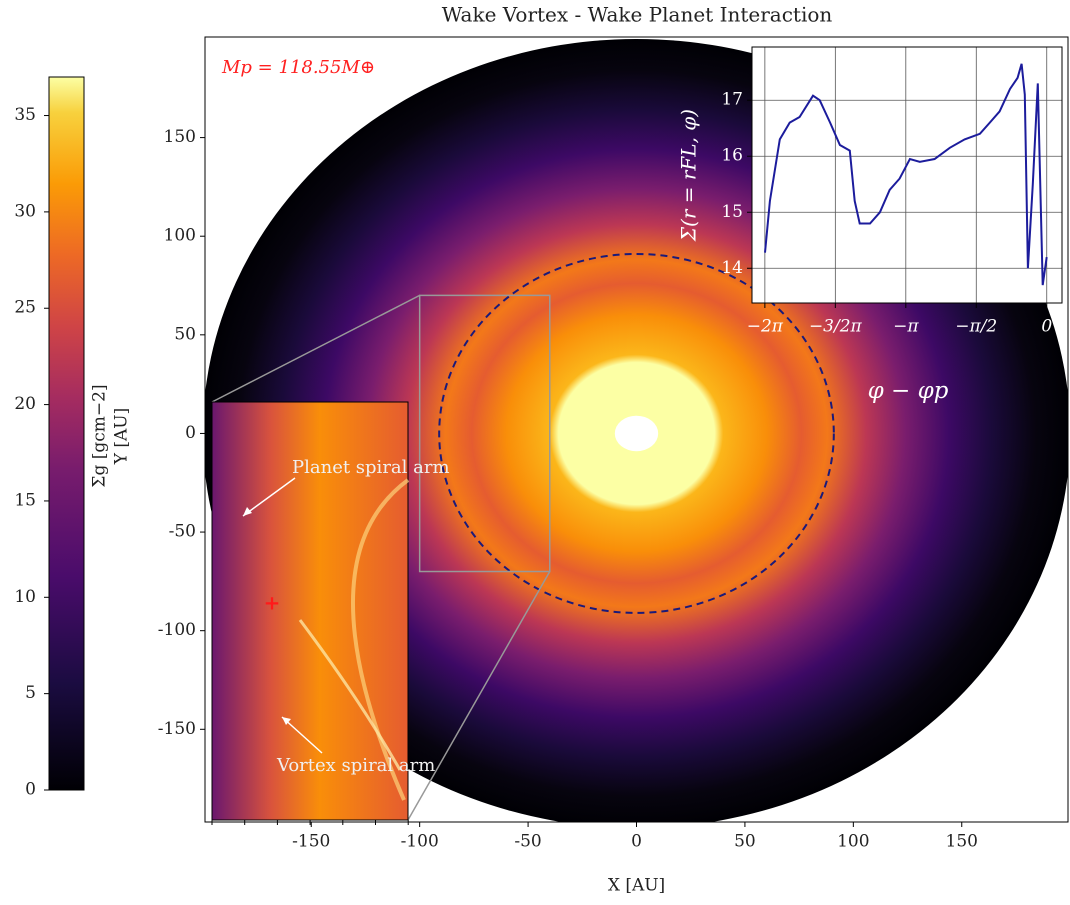 The width and height of the screenshot is (1070, 905). What do you see at coordinates (311, 842) in the screenshot?
I see `x-tick-label: -150` at bounding box center [311, 842].